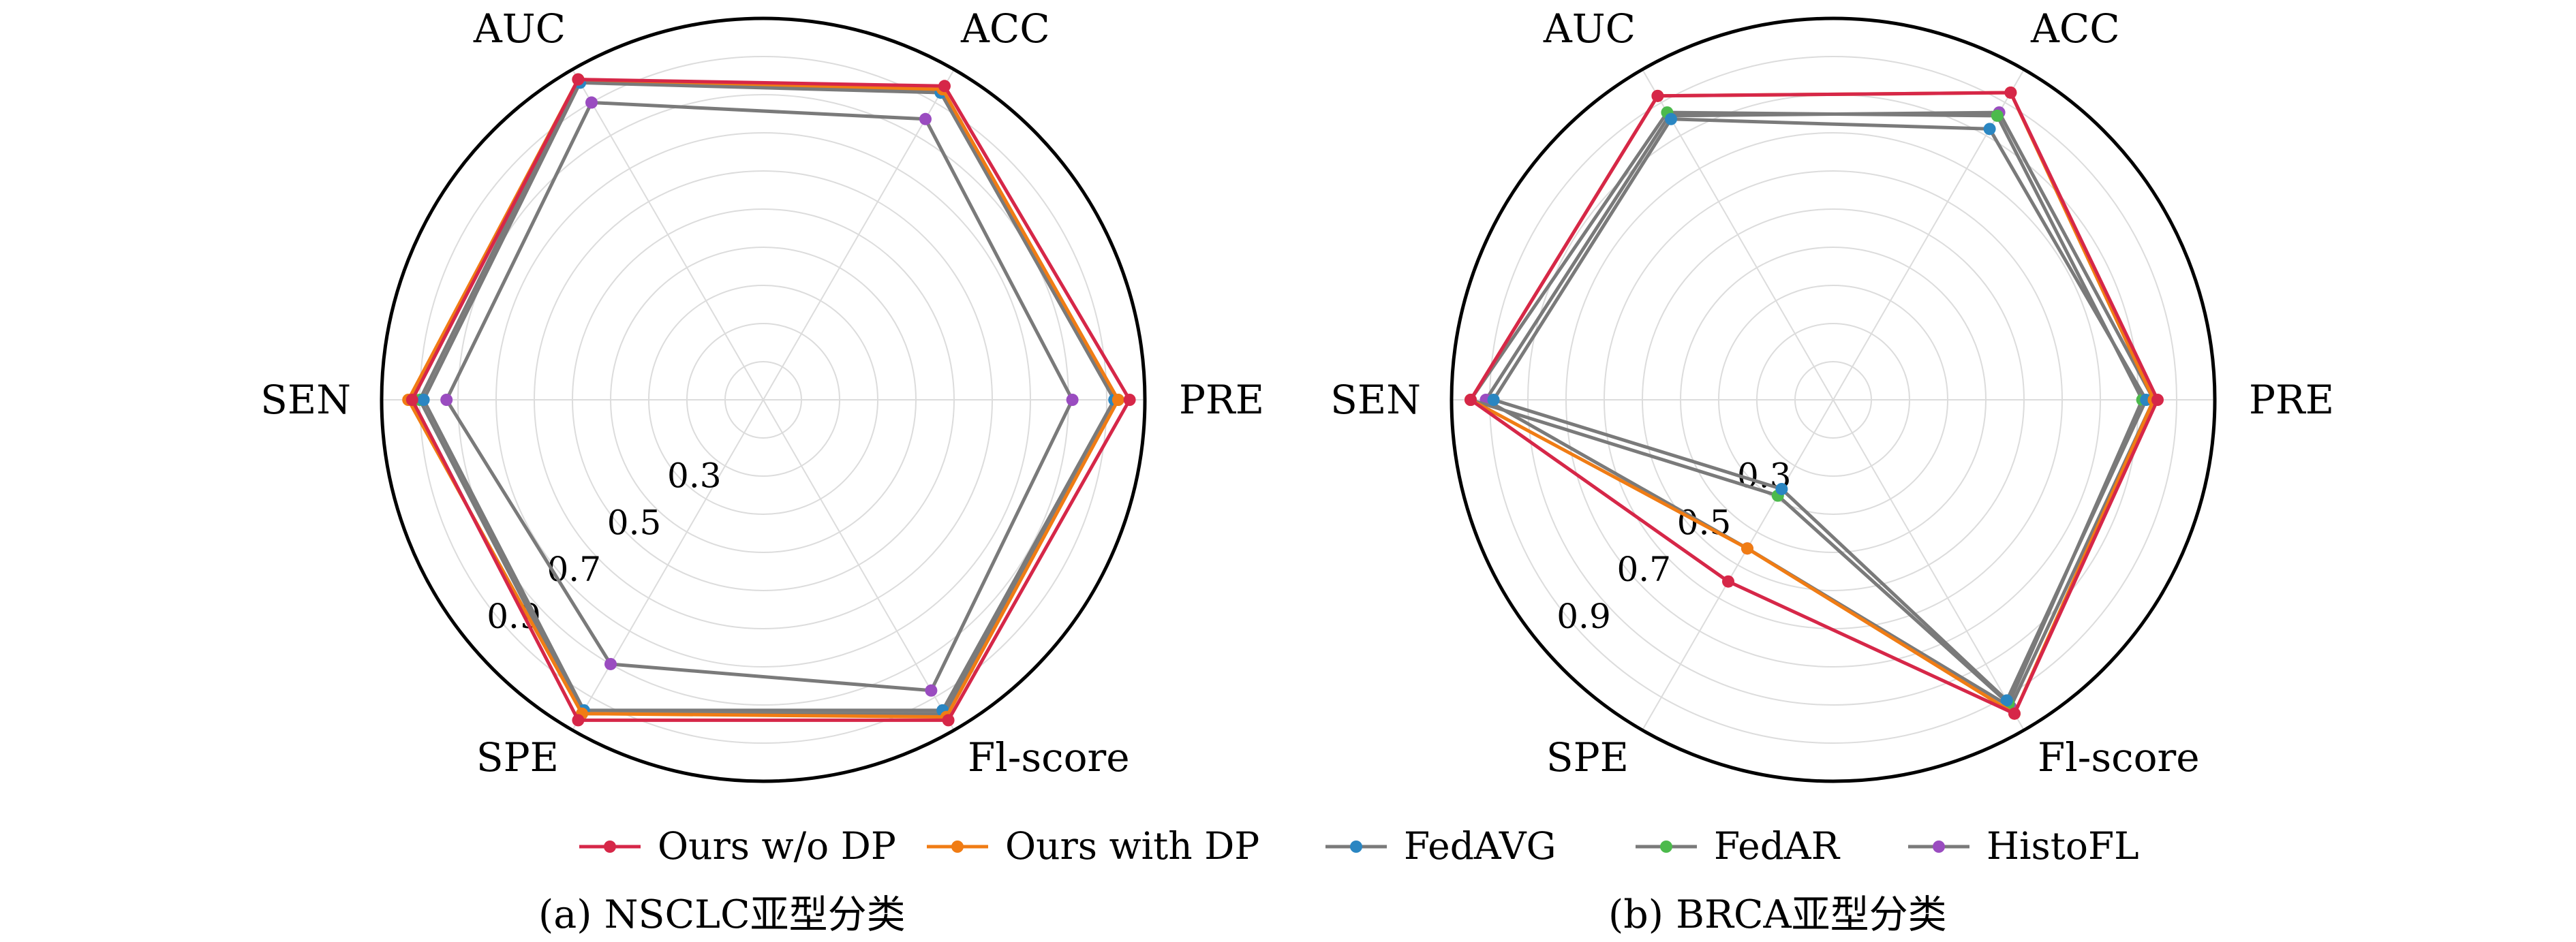  Describe the element at coordinates (2063, 846) in the screenshot. I see `legend-label: HistoFL` at that location.